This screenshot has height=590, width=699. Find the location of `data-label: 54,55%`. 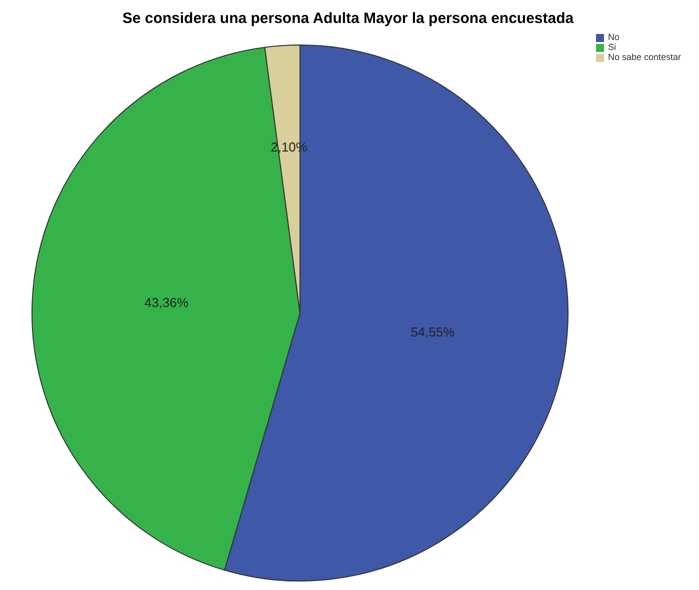

data-label: 54,55% is located at coordinates (433, 332).